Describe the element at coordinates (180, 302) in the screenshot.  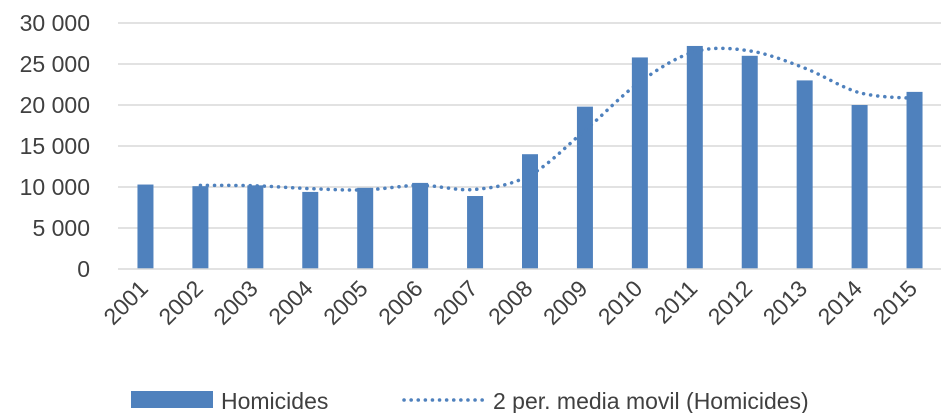
I see `x-tick-label: 2002` at that location.